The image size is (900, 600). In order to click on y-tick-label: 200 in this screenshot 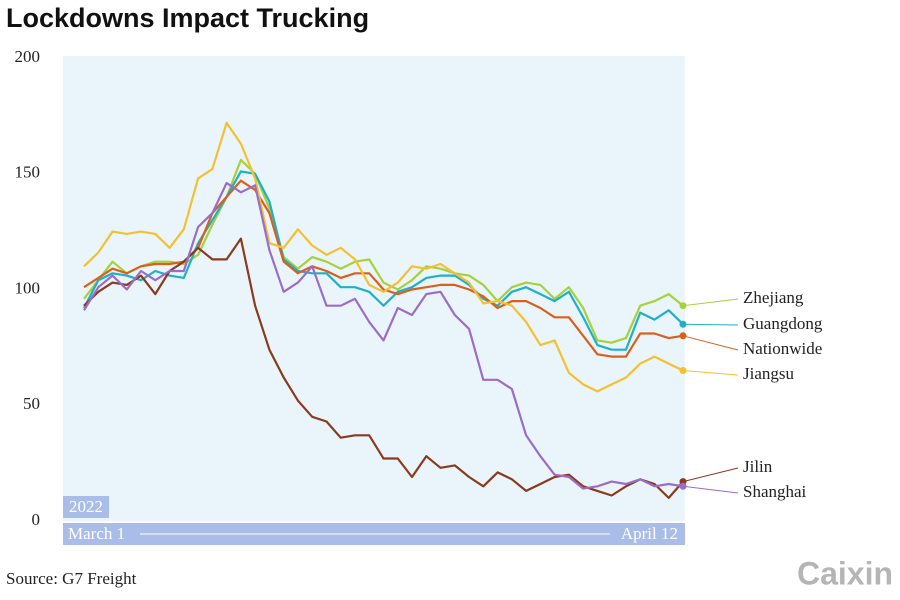, I will do `click(28, 56)`.